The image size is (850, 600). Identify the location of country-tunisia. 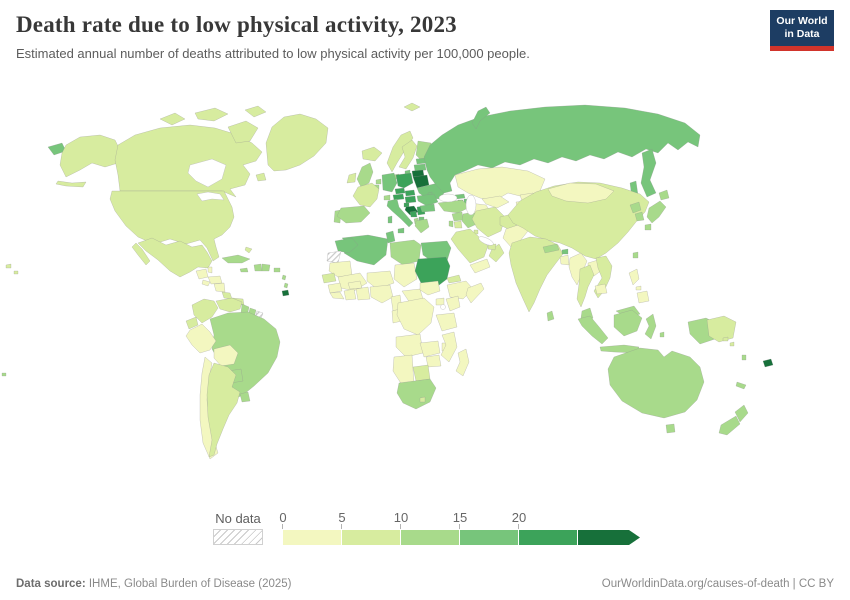
(390, 237).